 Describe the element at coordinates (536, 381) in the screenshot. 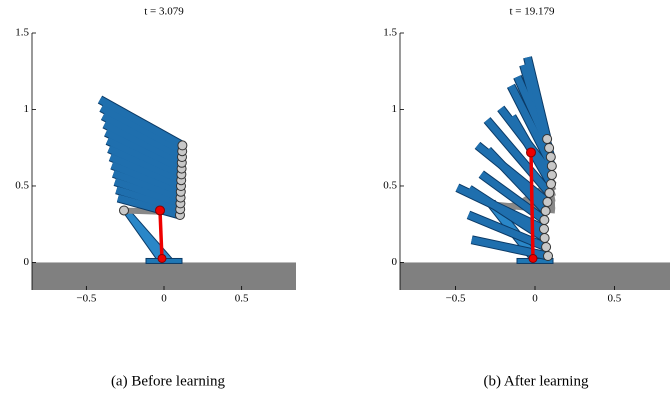

I see `caption: (b) After learning` at that location.